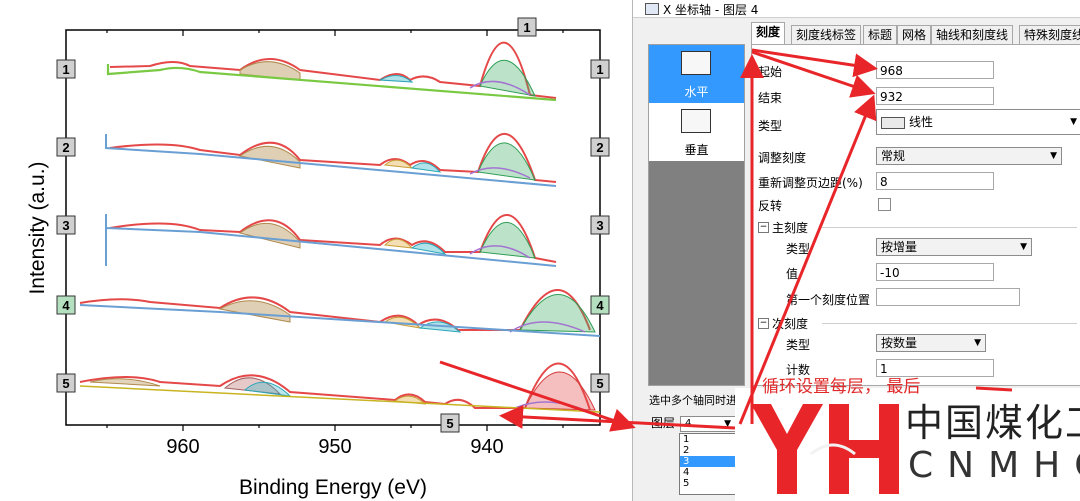  What do you see at coordinates (935, 96) in the screenshot?
I see `to-input: 932` at bounding box center [935, 96].